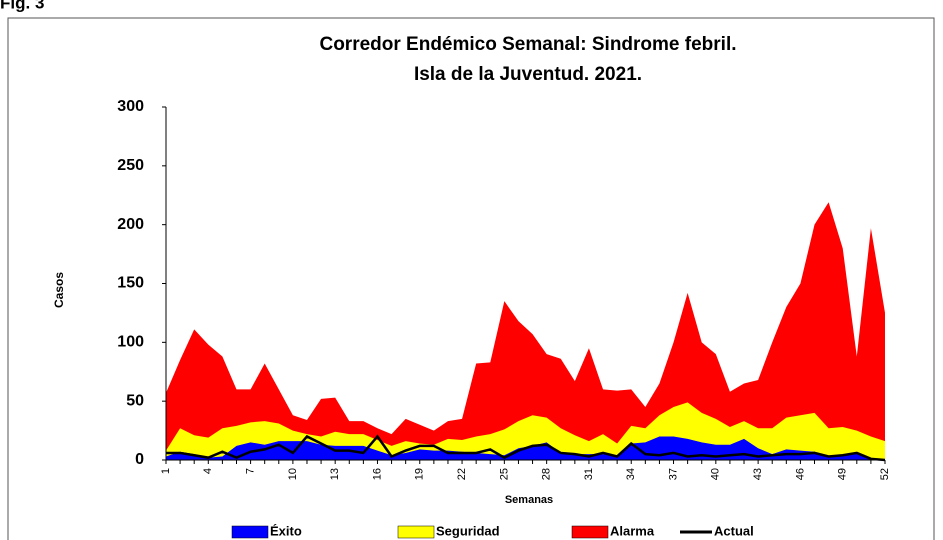 This screenshot has height=540, width=943. Describe the element at coordinates (139, 459) in the screenshot. I see `y-tick-label: 0` at that location.